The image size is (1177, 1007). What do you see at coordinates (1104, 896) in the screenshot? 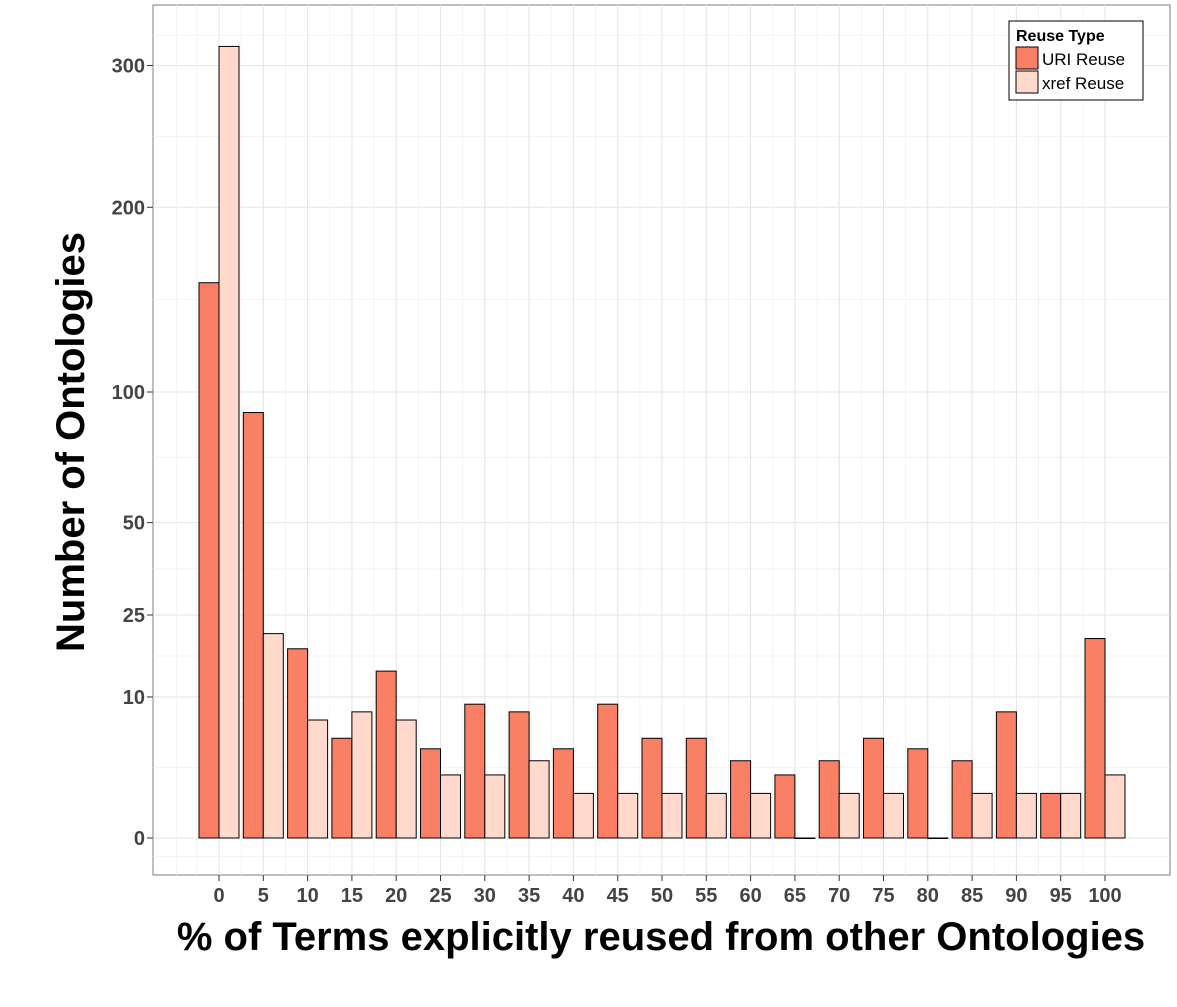
I see `x-tick-label: 100` at bounding box center [1104, 896].